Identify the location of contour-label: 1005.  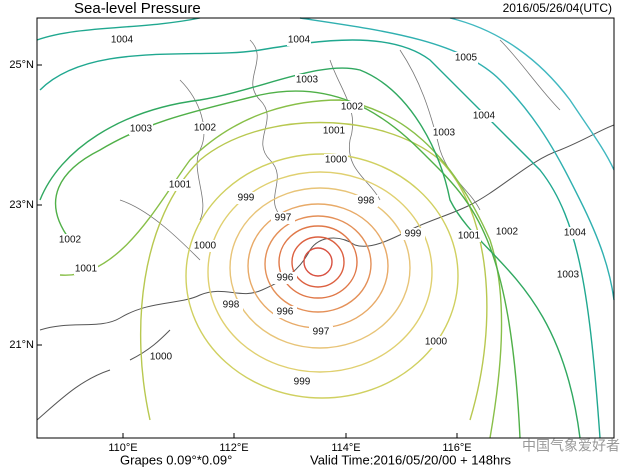
(466, 58).